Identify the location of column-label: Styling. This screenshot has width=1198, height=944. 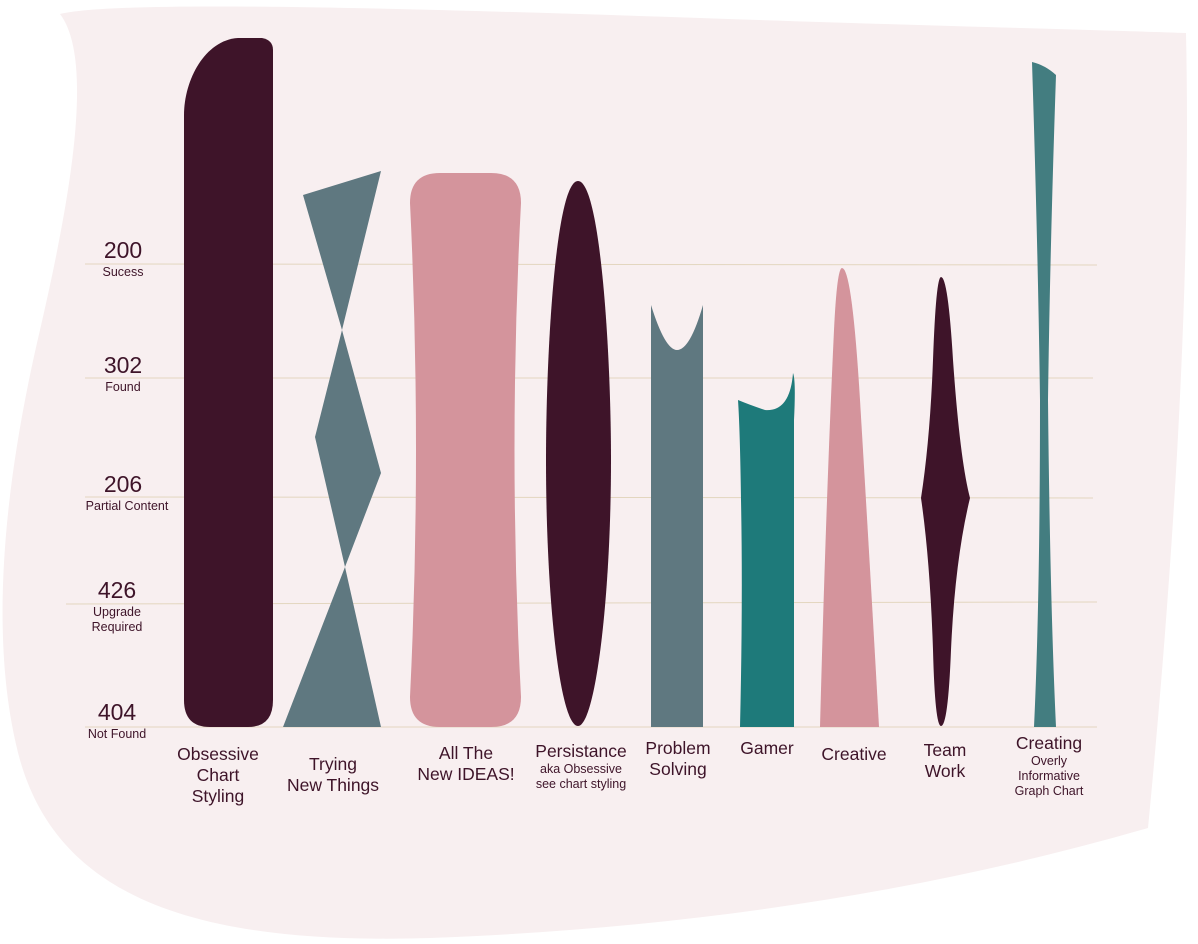
(218, 796).